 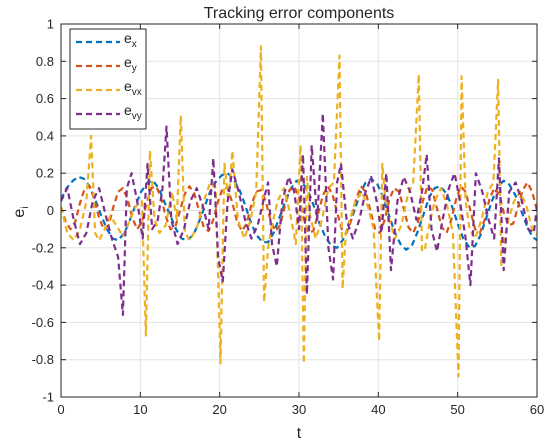 I want to click on legend-label-ex: ex, so click(x=130, y=40).